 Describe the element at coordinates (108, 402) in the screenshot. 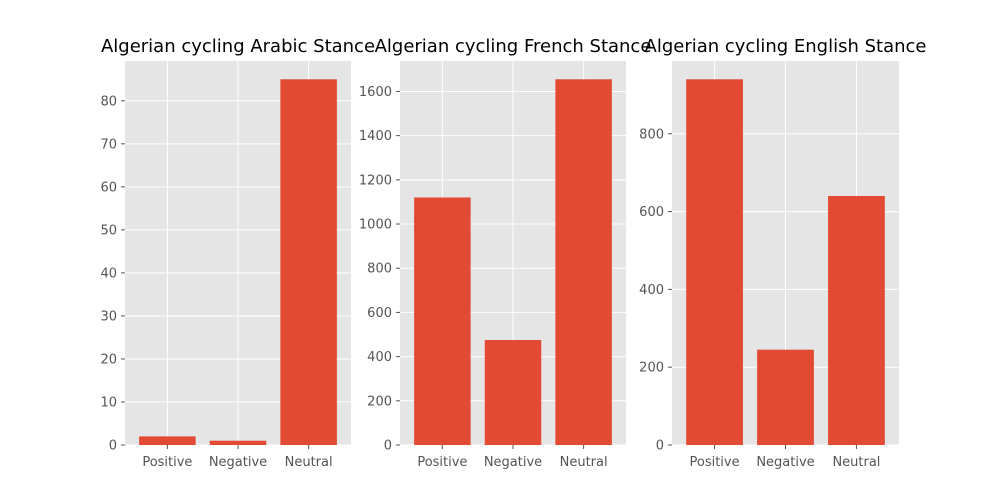

I see `y-tick-label: 10` at that location.